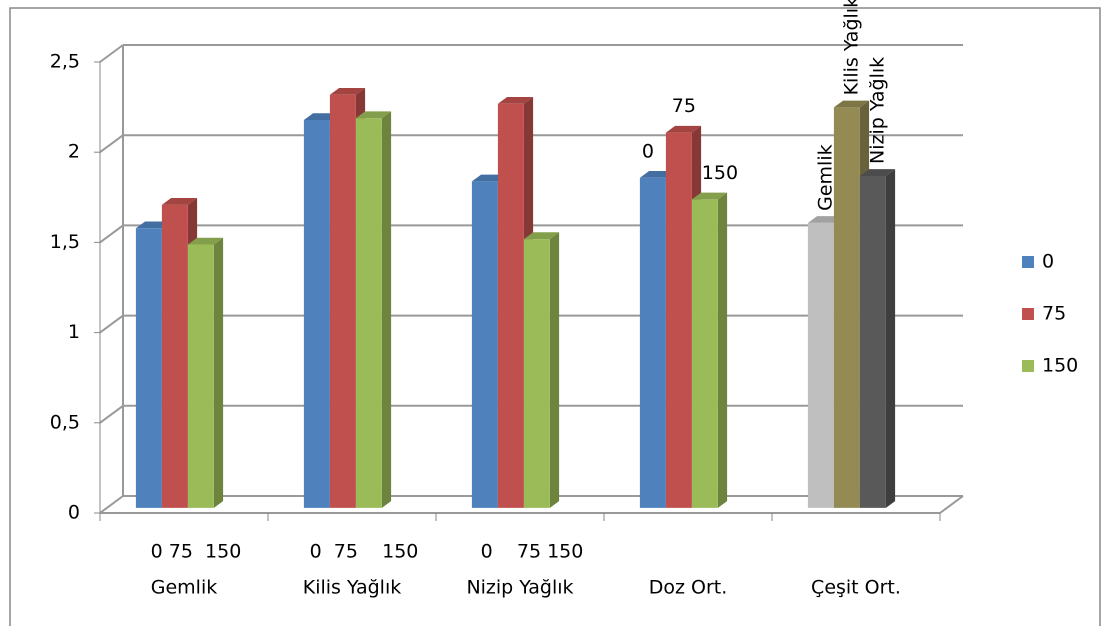 Image resolution: width=1115 pixels, height=626 pixels. What do you see at coordinates (688, 588) in the screenshot?
I see `x-tick-label: Doz Ort.` at bounding box center [688, 588].